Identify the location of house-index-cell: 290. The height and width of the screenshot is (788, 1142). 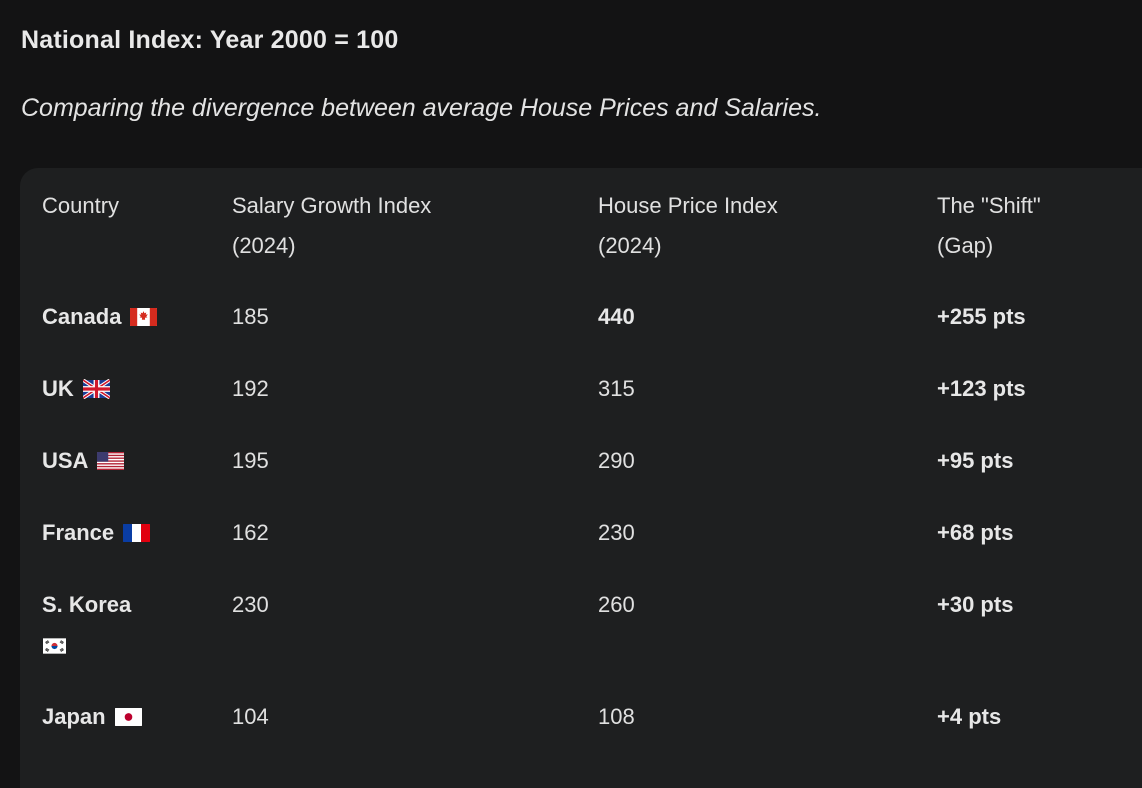
(616, 460).